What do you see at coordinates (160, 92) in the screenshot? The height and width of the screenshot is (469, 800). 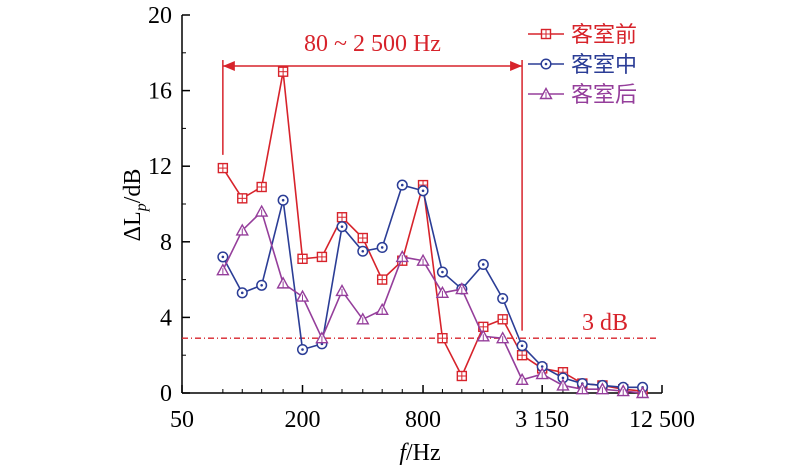 I see `y-tick-label: 16` at bounding box center [160, 92].